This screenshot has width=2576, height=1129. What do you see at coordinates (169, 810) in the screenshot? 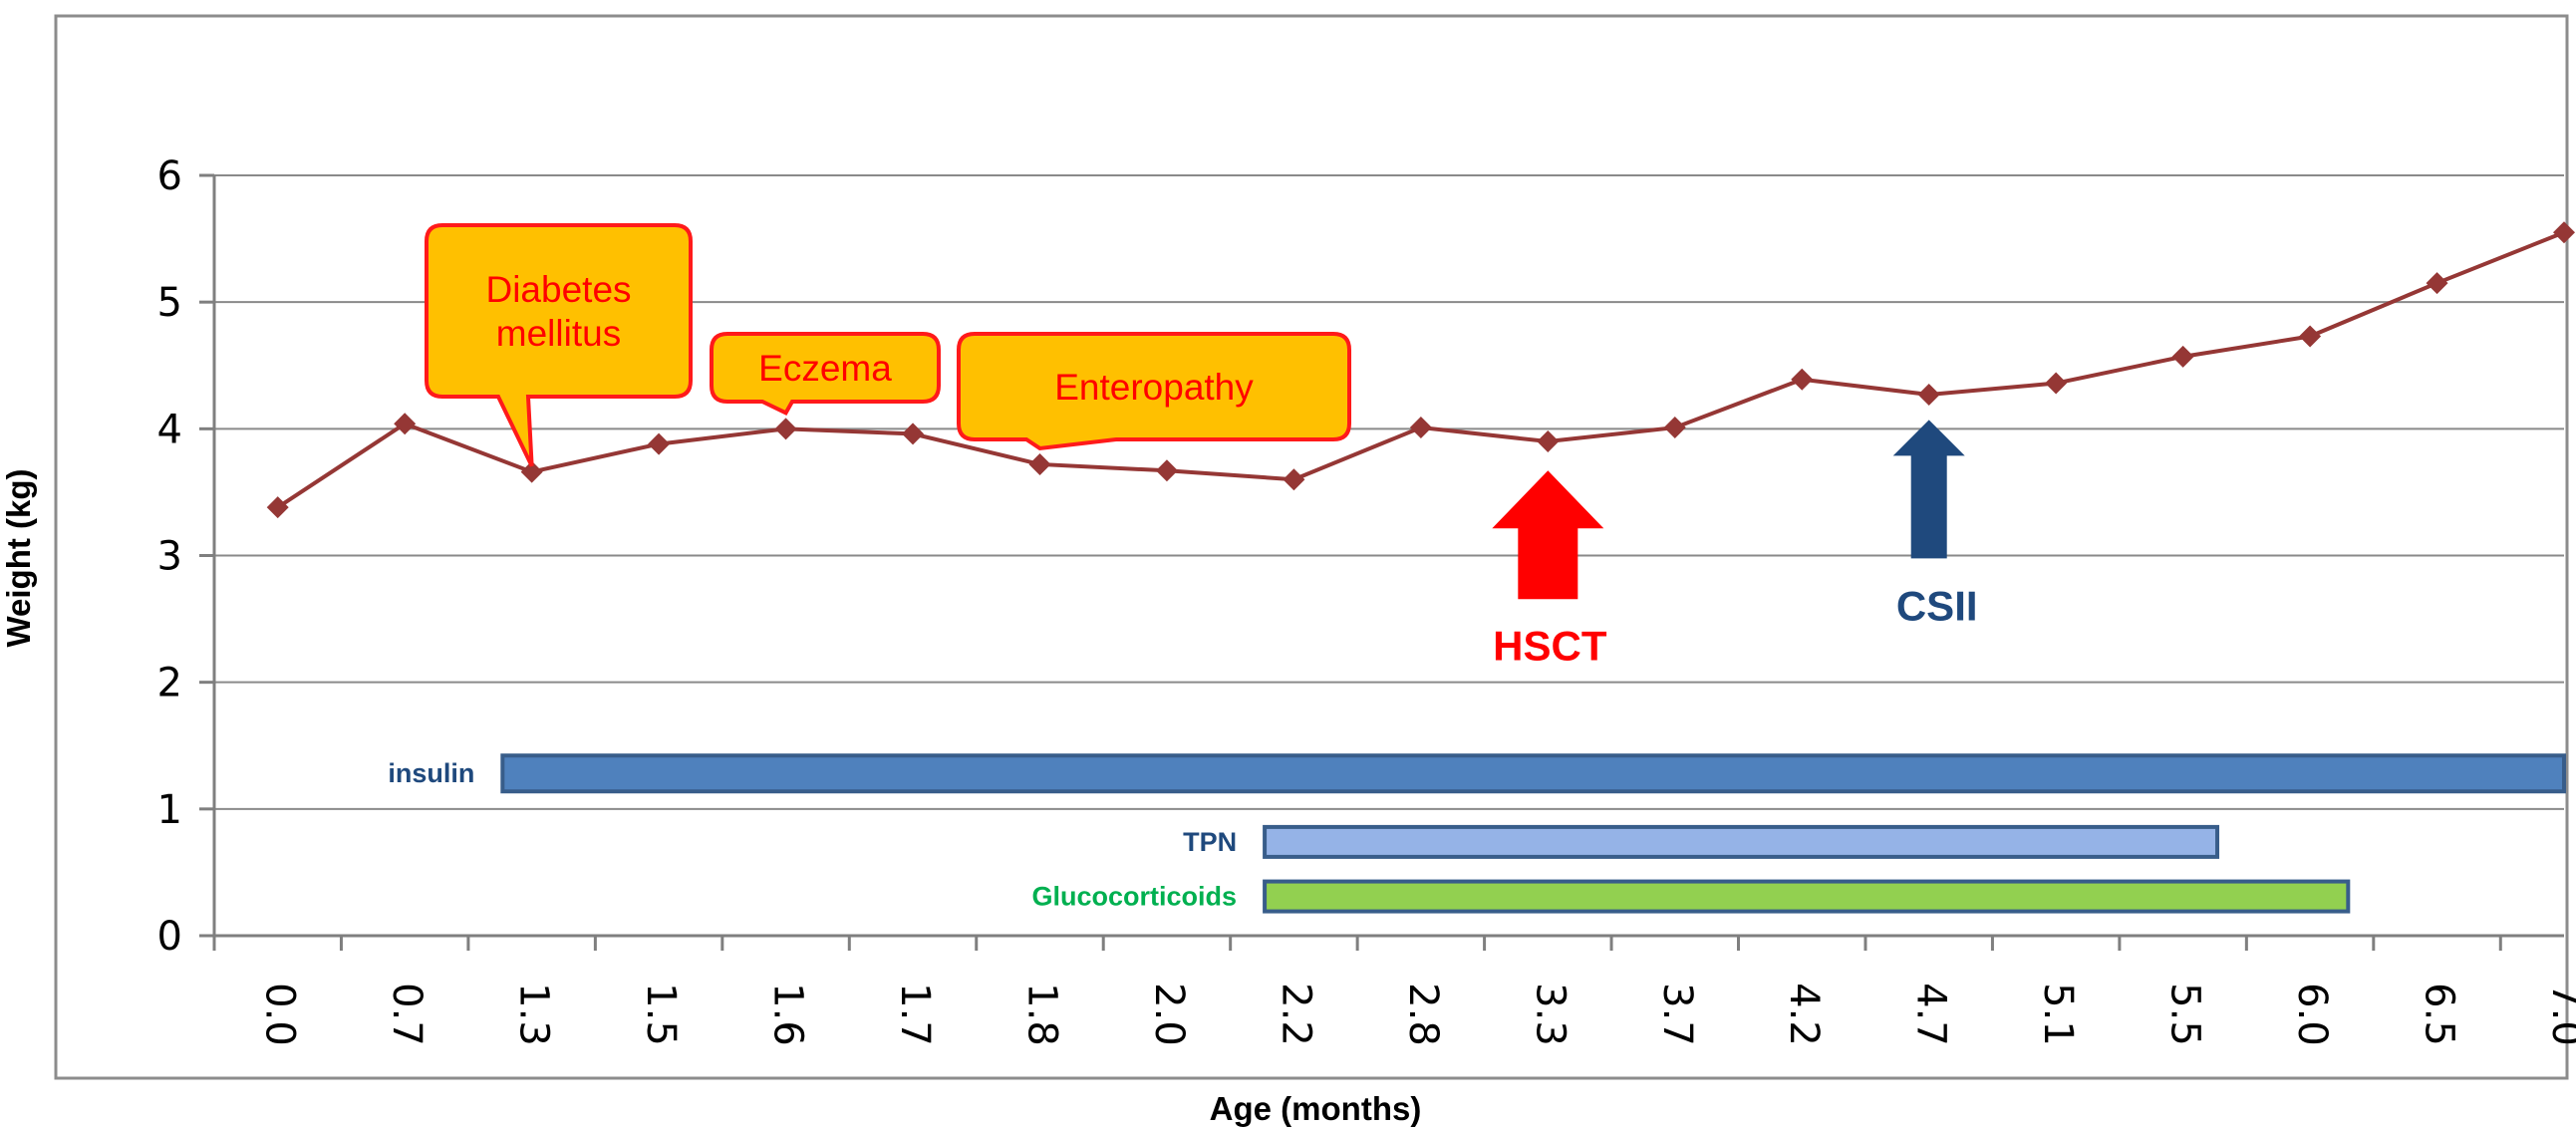
I see `y-tick-label: 1` at bounding box center [169, 810].